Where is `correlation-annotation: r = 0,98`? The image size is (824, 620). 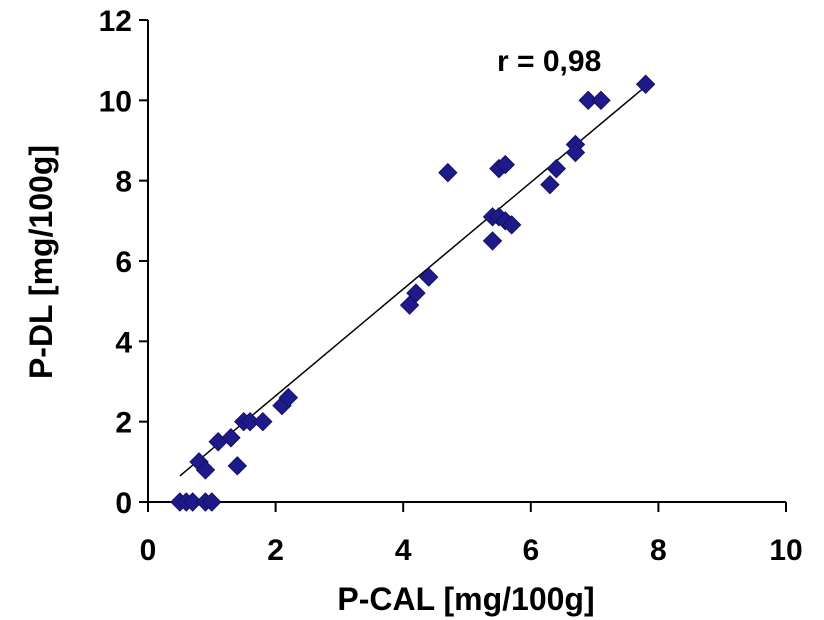
correlation-annotation: r = 0,98 is located at coordinates (549, 61).